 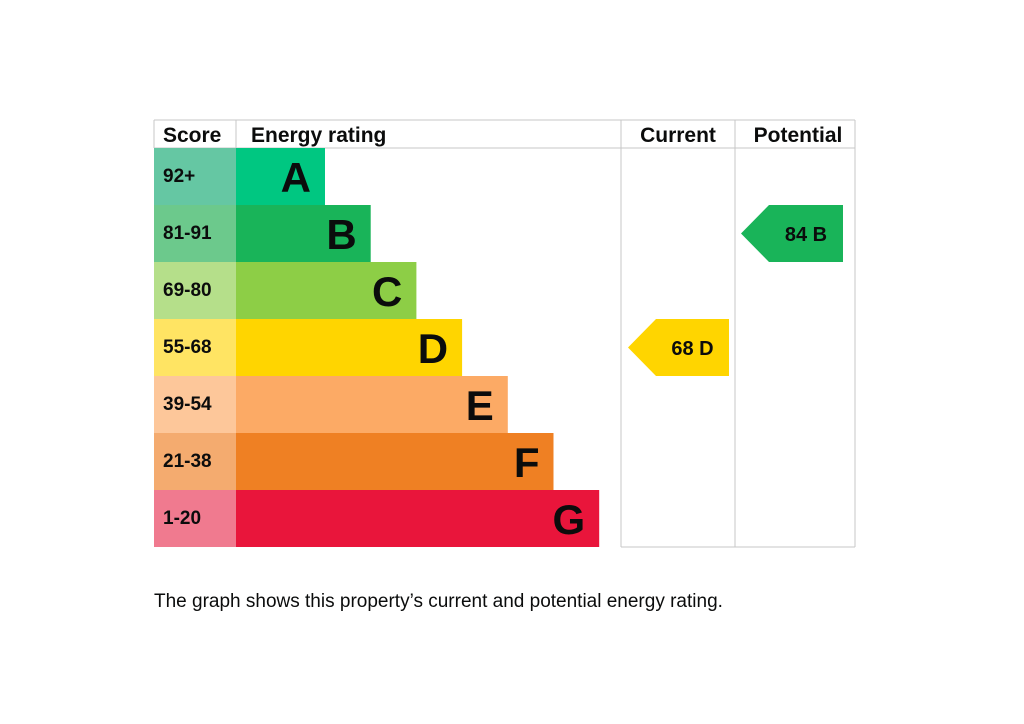 I want to click on score-cell-a, so click(x=195, y=176).